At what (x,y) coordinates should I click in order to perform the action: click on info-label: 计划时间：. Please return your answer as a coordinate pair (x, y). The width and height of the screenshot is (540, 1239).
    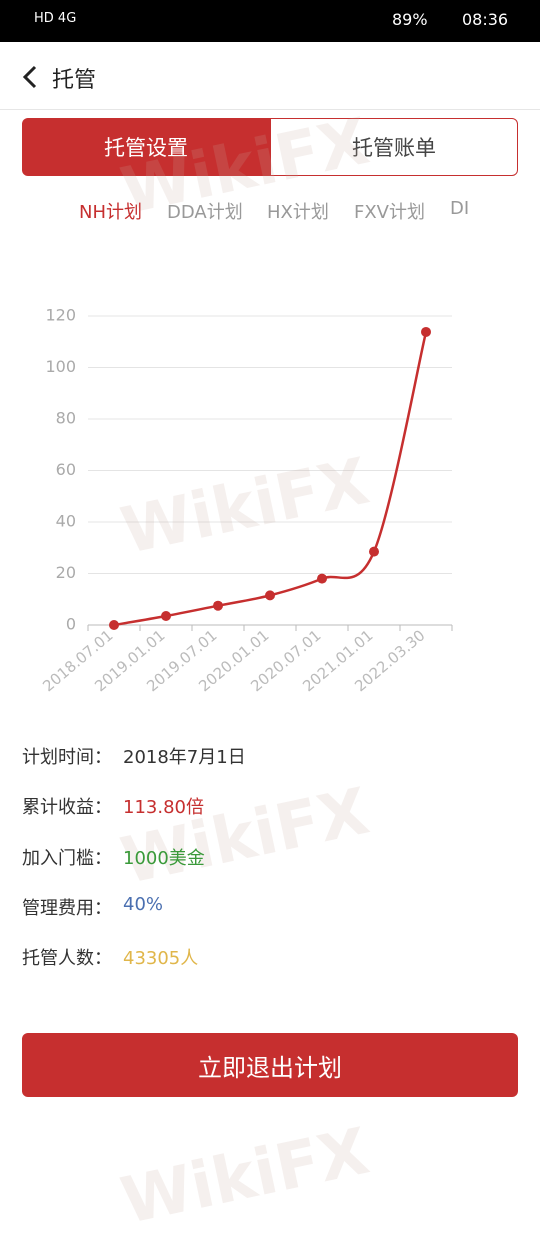
    Looking at the image, I should click on (67, 757).